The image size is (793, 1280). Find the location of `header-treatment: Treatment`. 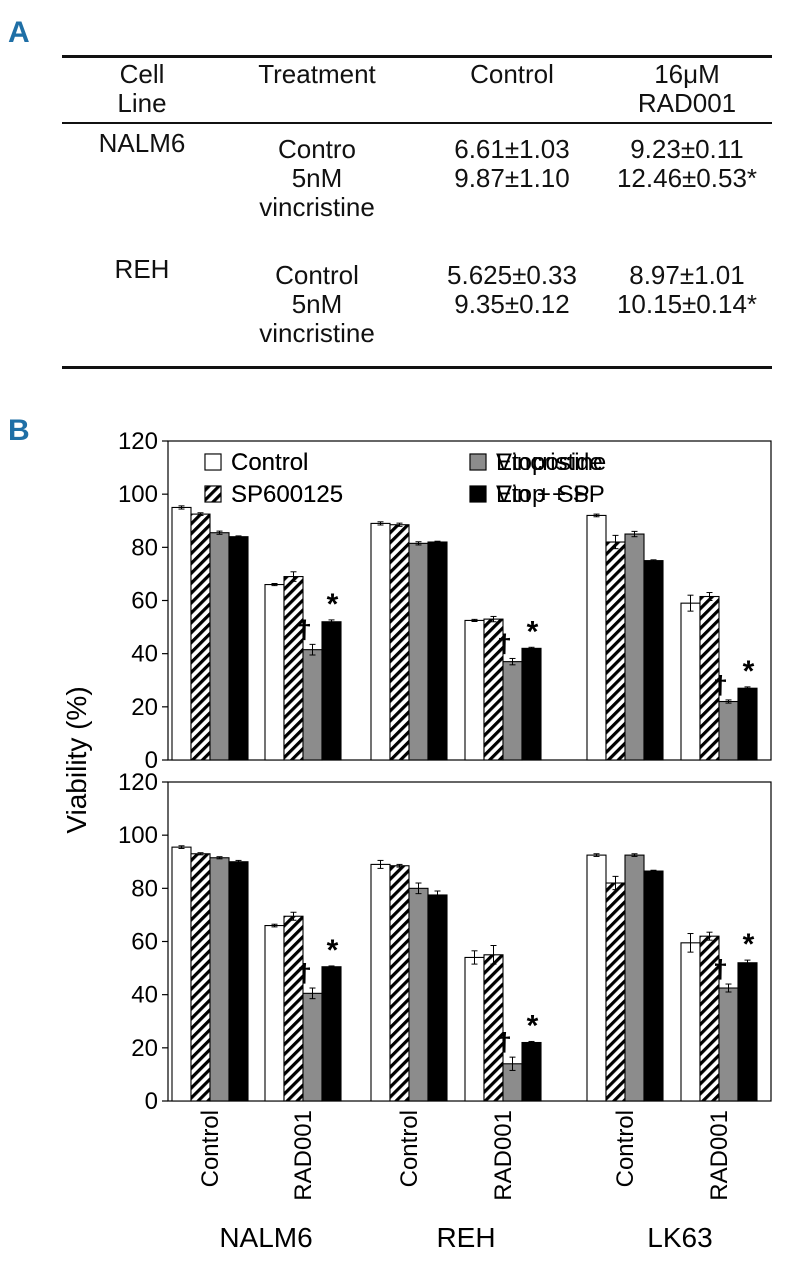

header-treatment: Treatment is located at coordinates (317, 74).